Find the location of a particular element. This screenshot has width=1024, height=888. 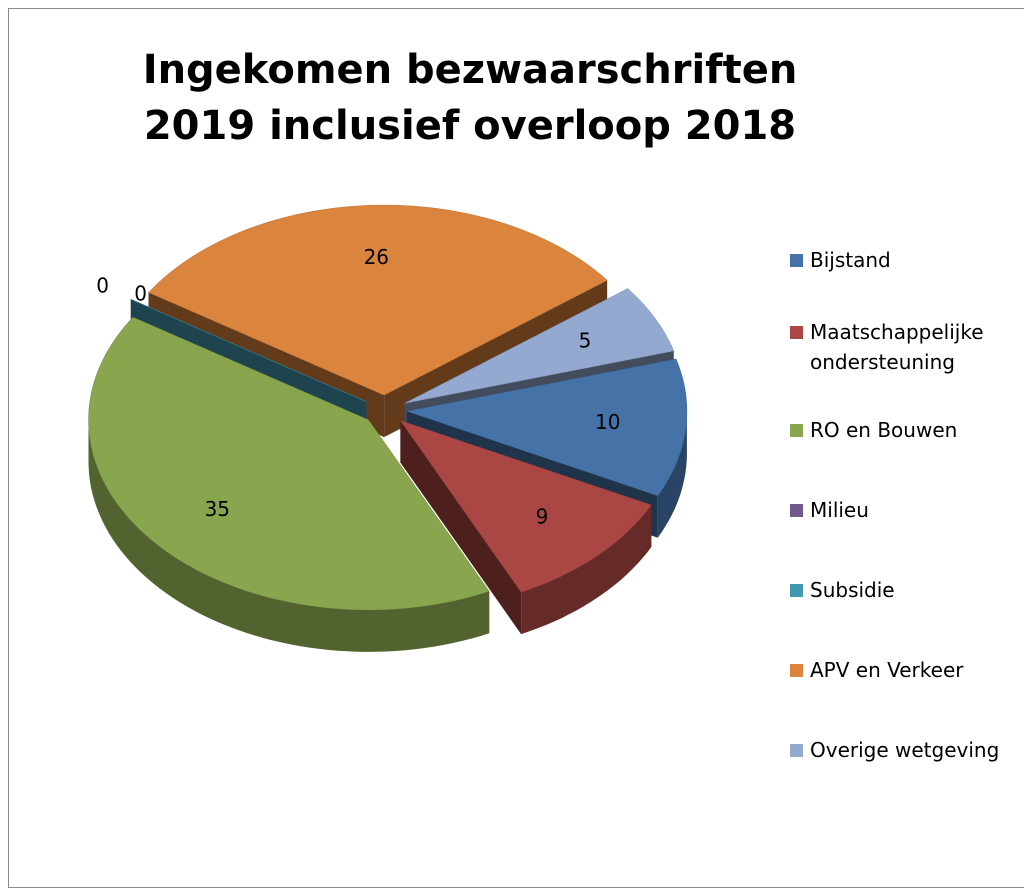

legend-item: Bijstand is located at coordinates (900, 260).